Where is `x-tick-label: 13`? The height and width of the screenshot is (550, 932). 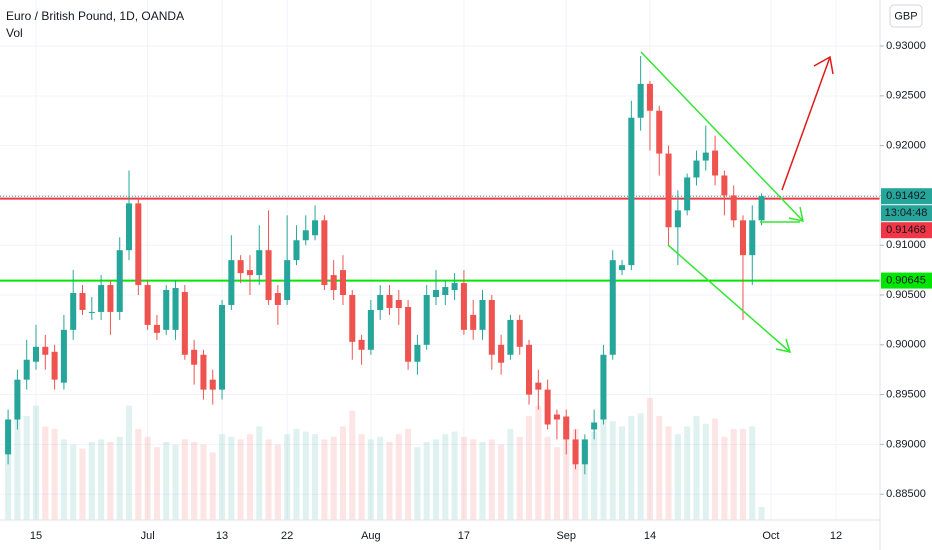 x-tick-label: 13 is located at coordinates (222, 536).